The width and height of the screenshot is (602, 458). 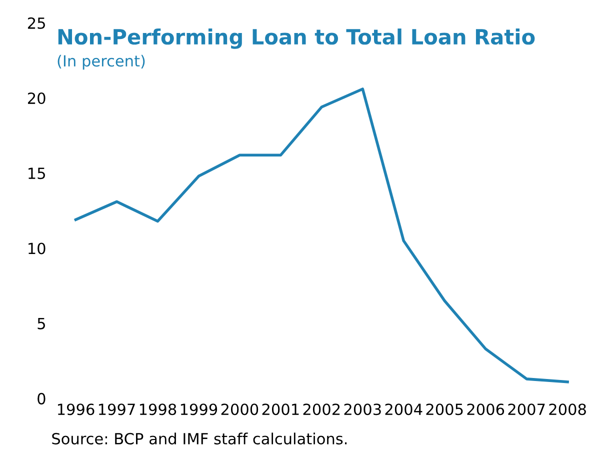 I want to click on x-tick-label: 1996, so click(x=76, y=410).